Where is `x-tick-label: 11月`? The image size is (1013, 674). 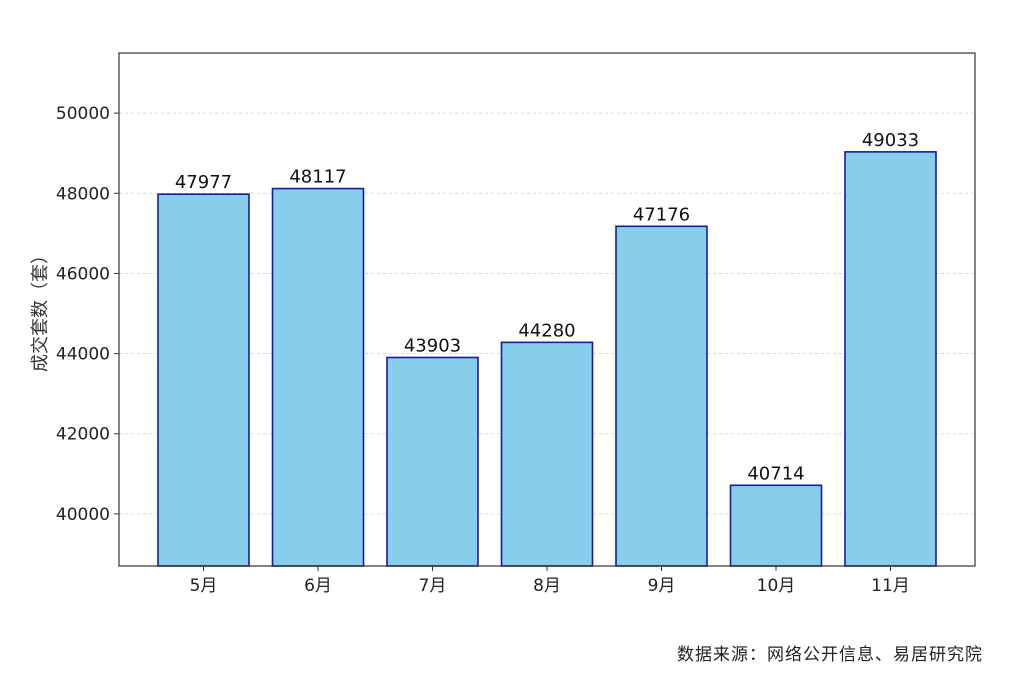
x-tick-label: 11月 is located at coordinates (890, 586).